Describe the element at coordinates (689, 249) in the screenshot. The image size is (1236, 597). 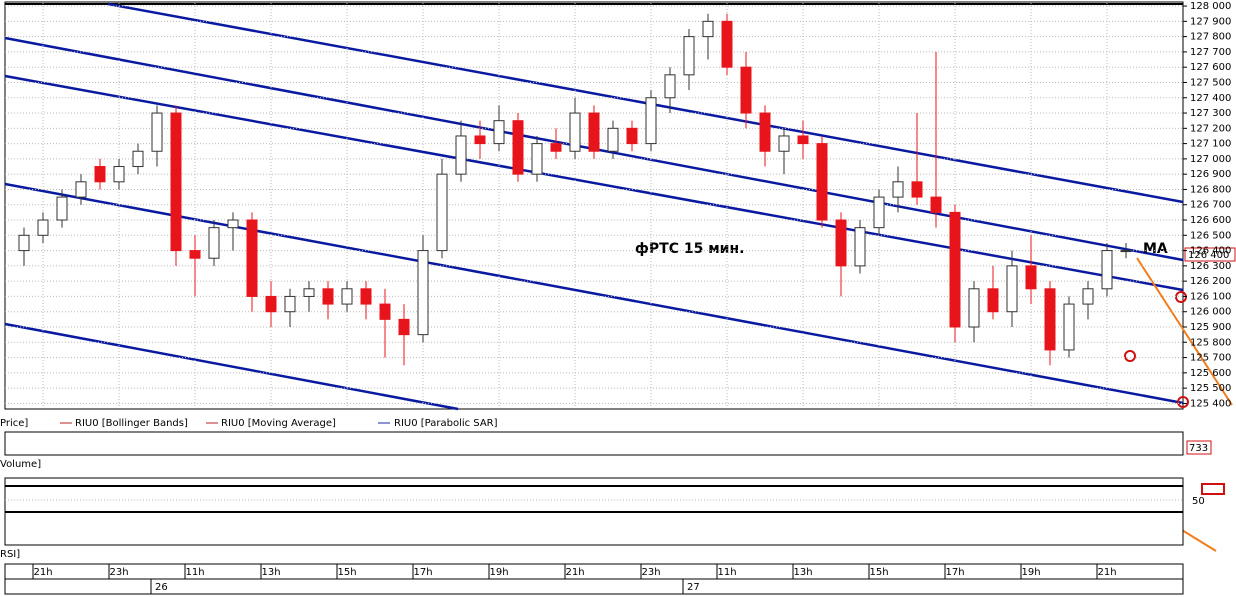
I see `annotation: фРТС 15 мин.` at that location.